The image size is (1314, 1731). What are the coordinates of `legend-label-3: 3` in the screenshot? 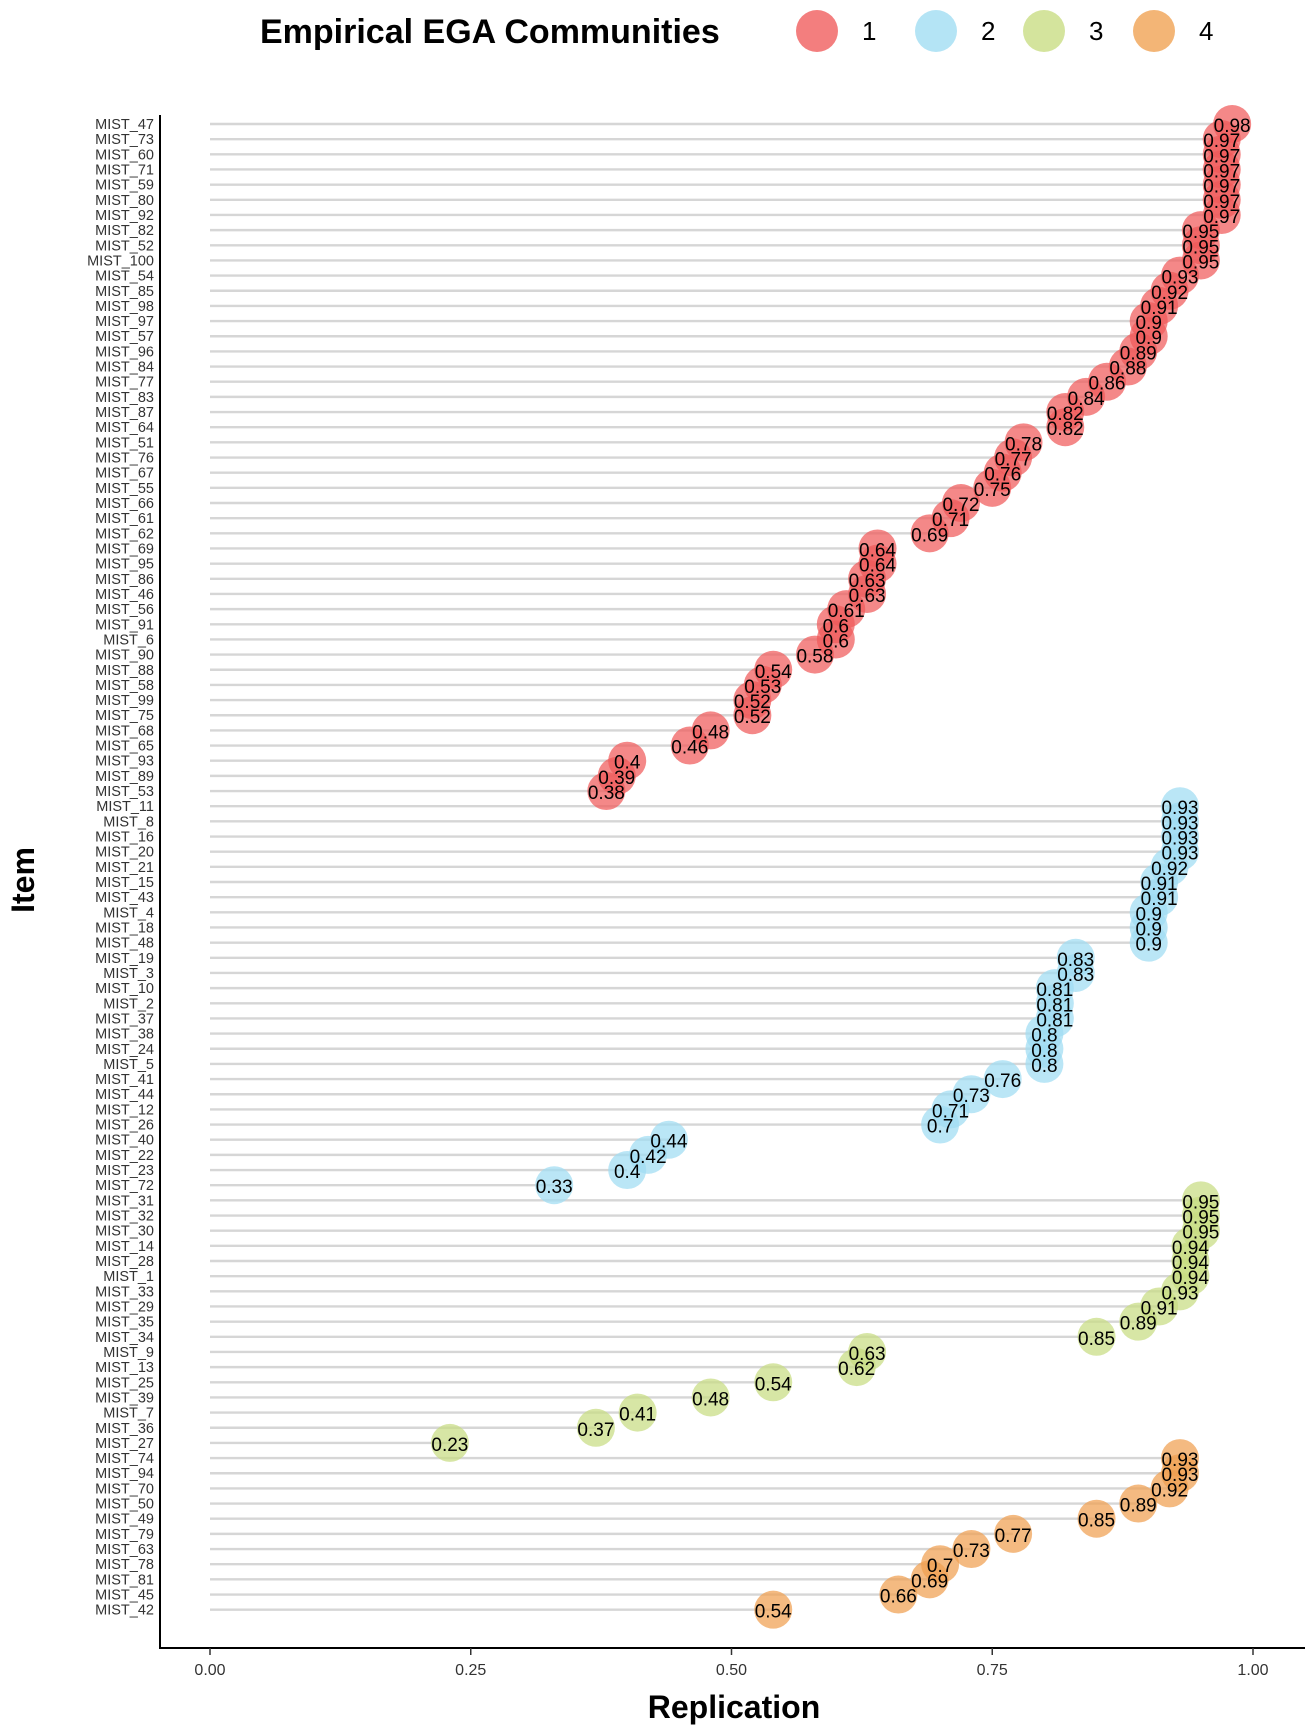 It's located at (1096, 31).